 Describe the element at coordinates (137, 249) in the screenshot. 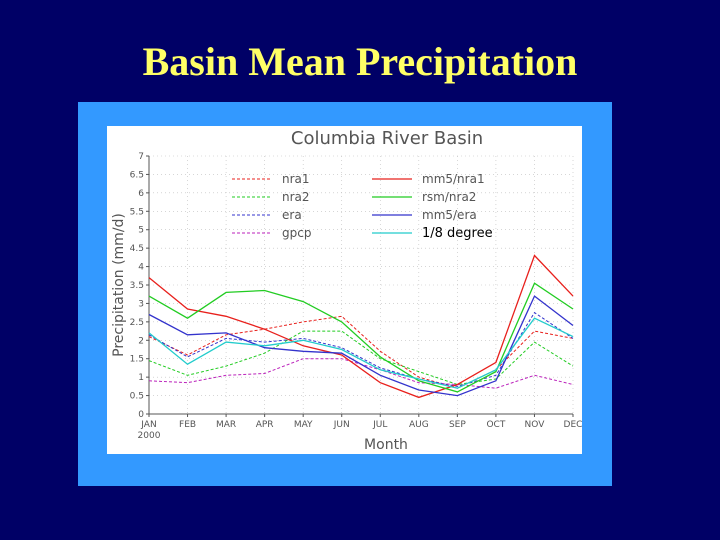

I see `y-tick-label: 4.5` at that location.